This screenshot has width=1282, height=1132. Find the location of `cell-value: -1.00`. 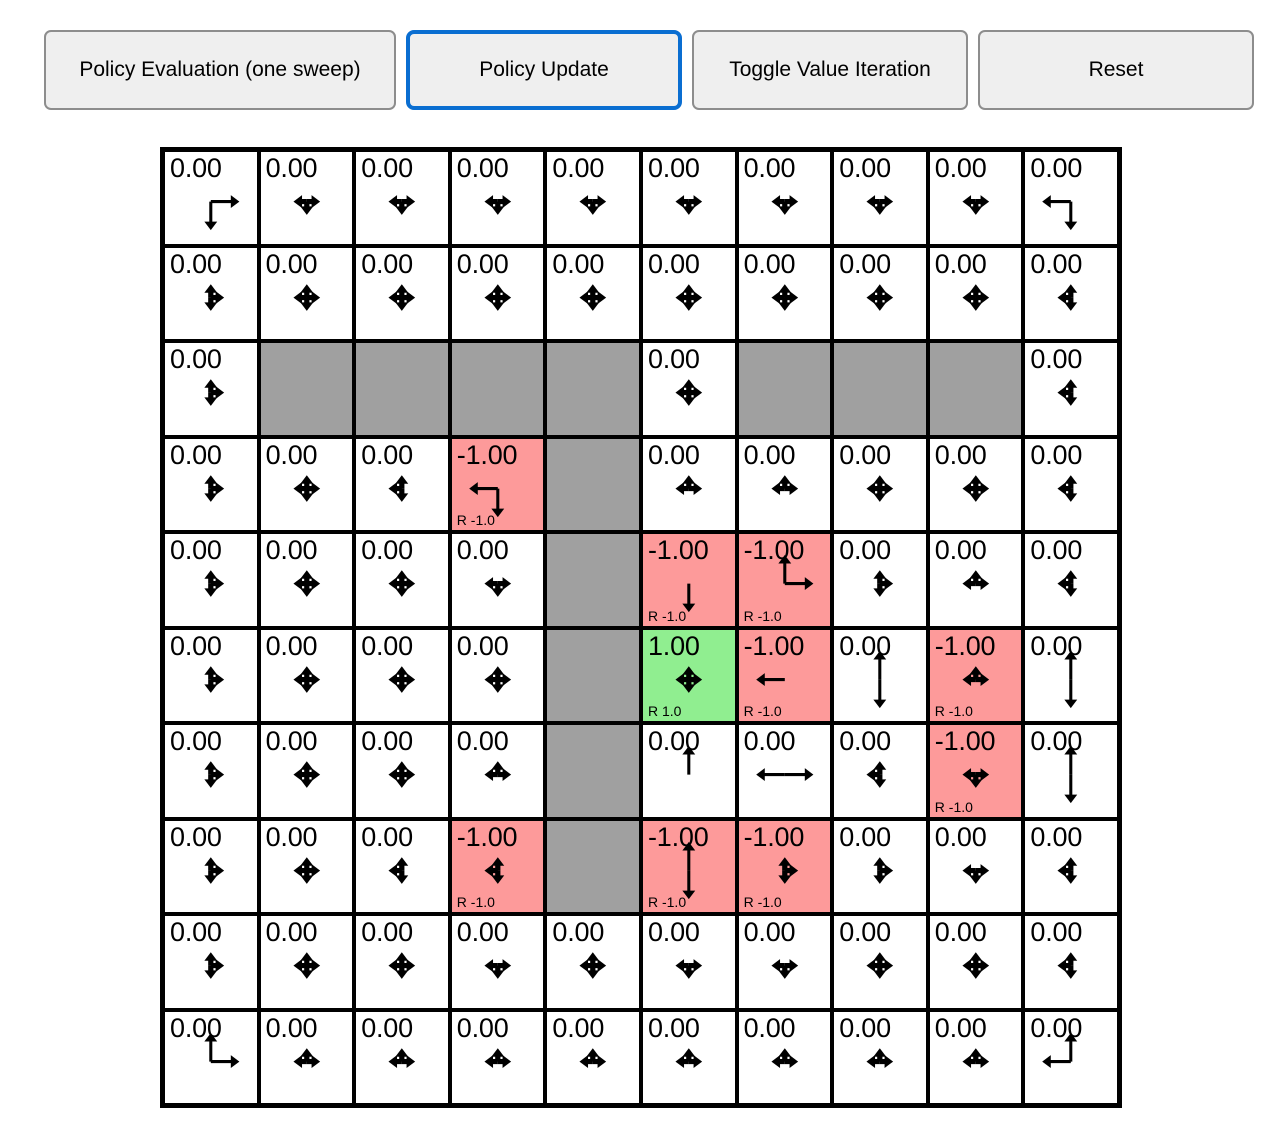

cell-value: -1.00 is located at coordinates (774, 645).